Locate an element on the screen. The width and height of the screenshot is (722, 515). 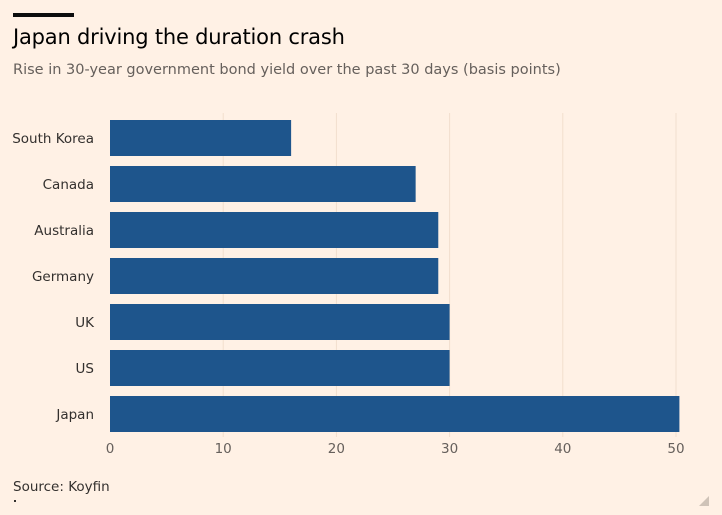
x-tick-label-50: 50 is located at coordinates (675, 449).